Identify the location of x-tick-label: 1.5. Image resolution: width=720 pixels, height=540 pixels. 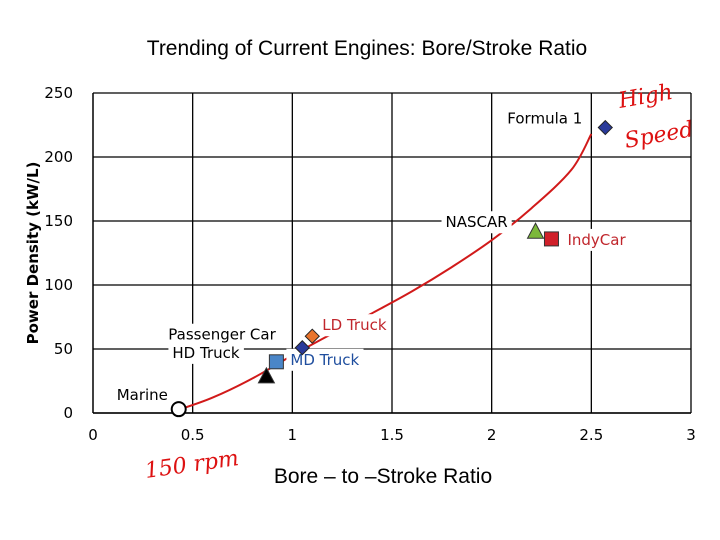
(392, 435).